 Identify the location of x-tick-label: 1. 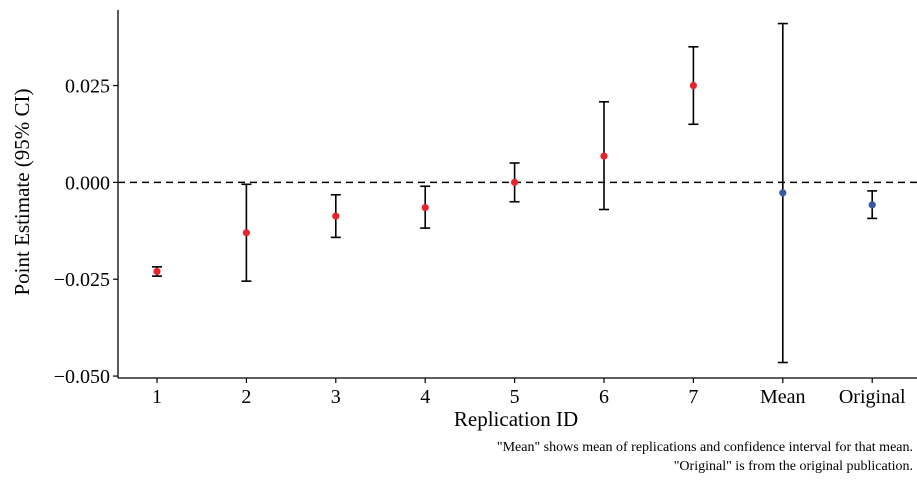
(157, 397).